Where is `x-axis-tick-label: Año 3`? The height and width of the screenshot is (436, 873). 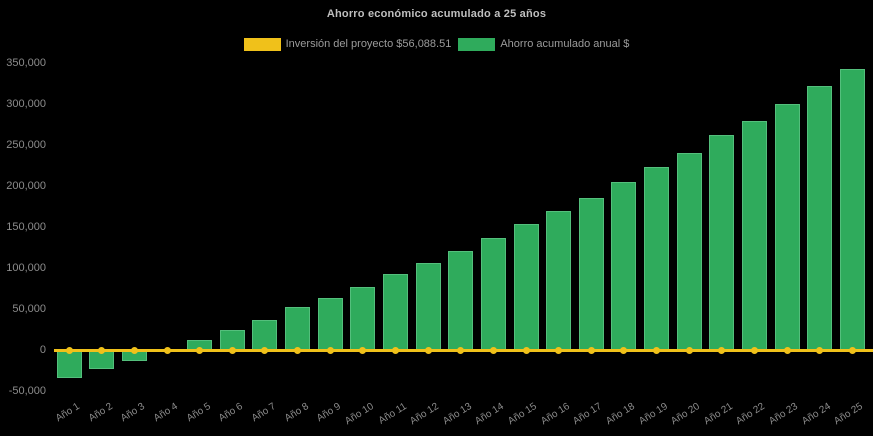
x-axis-tick-label: Año 3 is located at coordinates (133, 413).